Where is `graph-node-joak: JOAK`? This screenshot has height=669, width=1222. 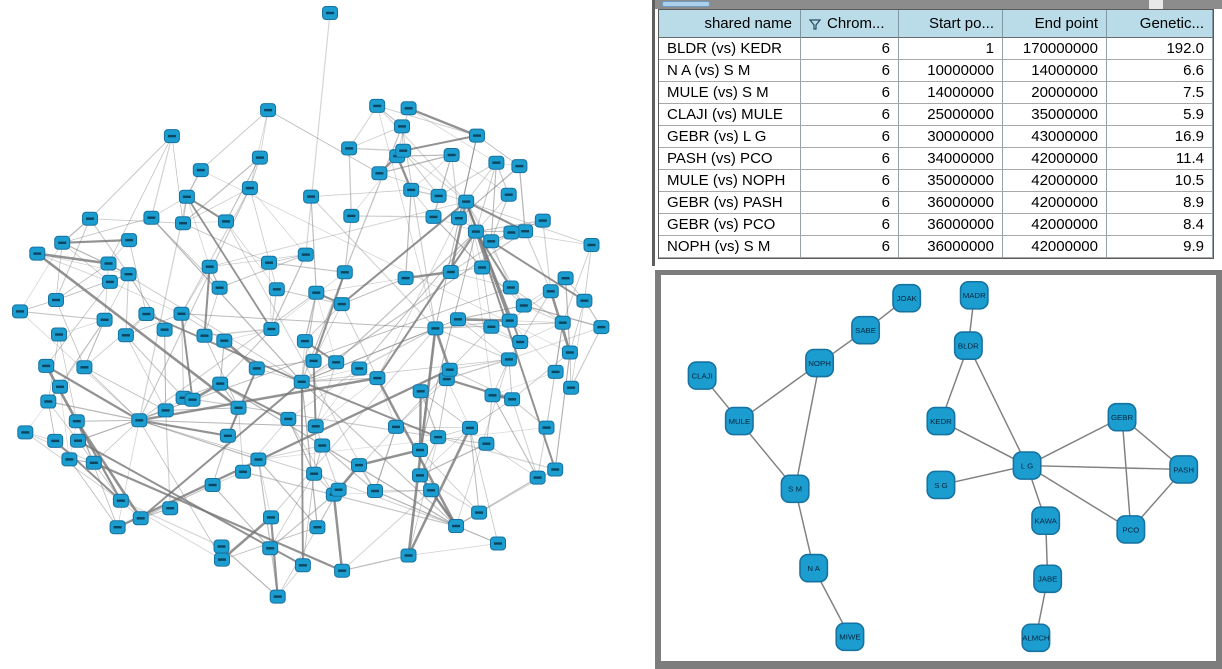
graph-node-joak: JOAK is located at coordinates (907, 298).